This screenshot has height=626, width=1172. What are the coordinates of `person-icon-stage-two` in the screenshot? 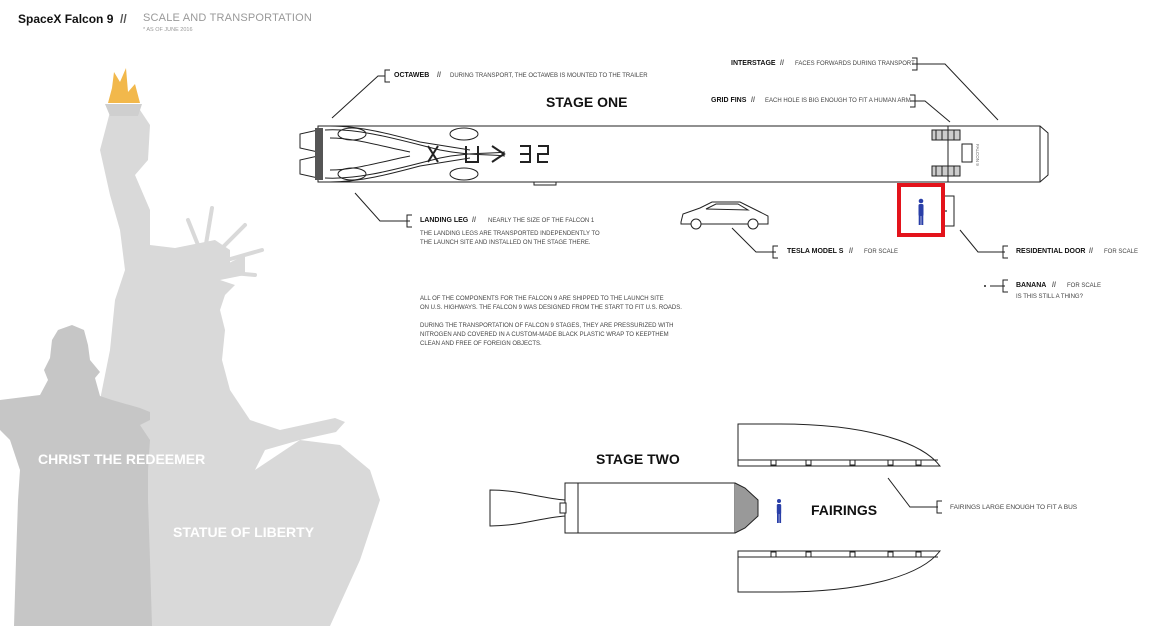 It's located at (779, 511).